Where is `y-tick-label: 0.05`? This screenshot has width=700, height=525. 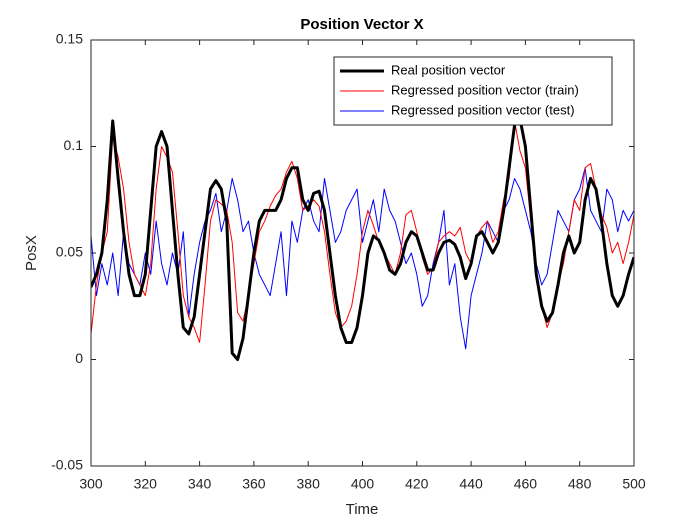
y-tick-label: 0.05 is located at coordinates (69, 252).